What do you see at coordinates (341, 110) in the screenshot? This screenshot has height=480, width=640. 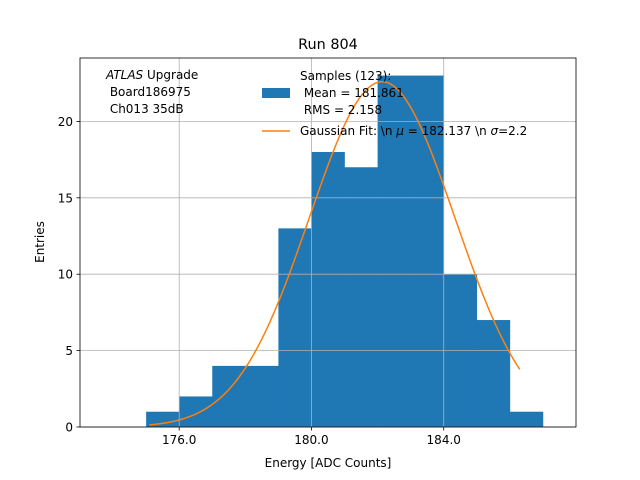 I see `legend-samples-line-3: RMS = 2.158` at bounding box center [341, 110].